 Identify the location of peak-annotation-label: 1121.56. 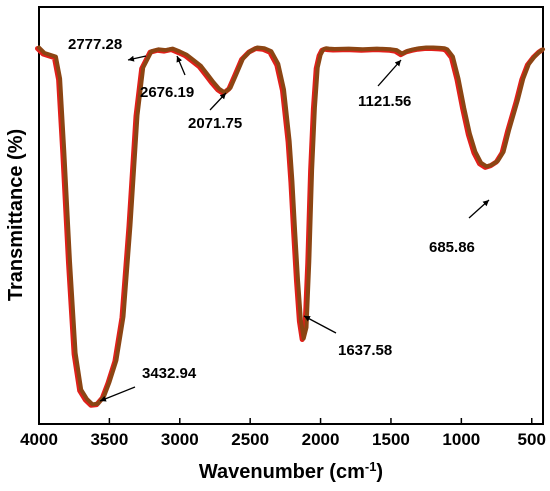
(384, 101).